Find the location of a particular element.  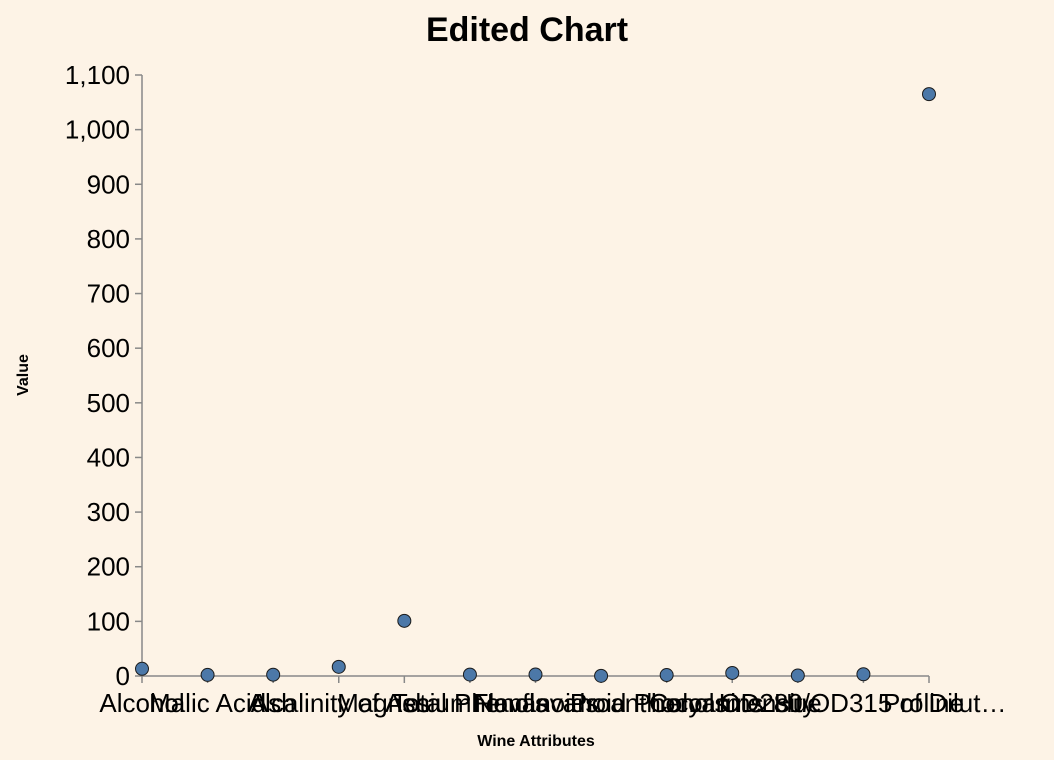

y-tick-label: 1,100 is located at coordinates (97, 75).